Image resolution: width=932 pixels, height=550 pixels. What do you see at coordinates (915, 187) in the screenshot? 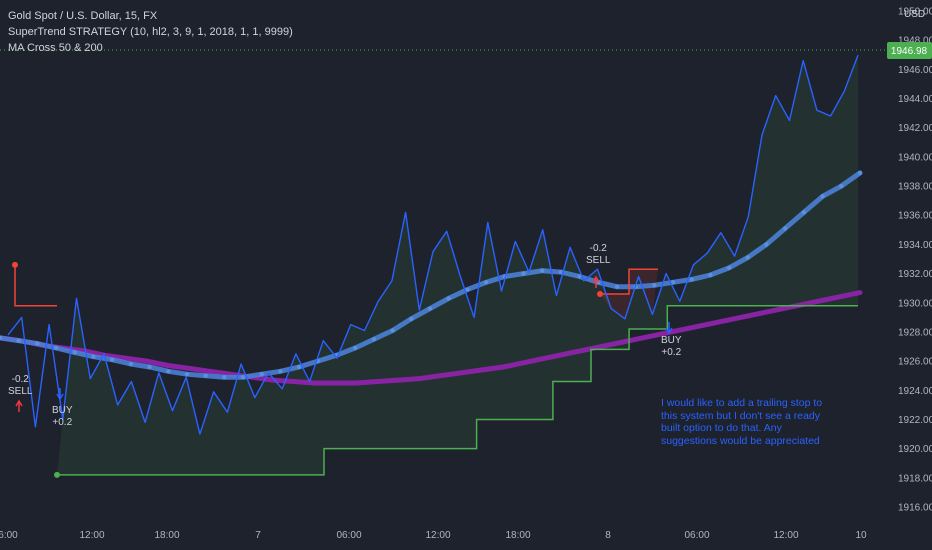
I see `y-tick-label: 1938.00` at bounding box center [915, 187].